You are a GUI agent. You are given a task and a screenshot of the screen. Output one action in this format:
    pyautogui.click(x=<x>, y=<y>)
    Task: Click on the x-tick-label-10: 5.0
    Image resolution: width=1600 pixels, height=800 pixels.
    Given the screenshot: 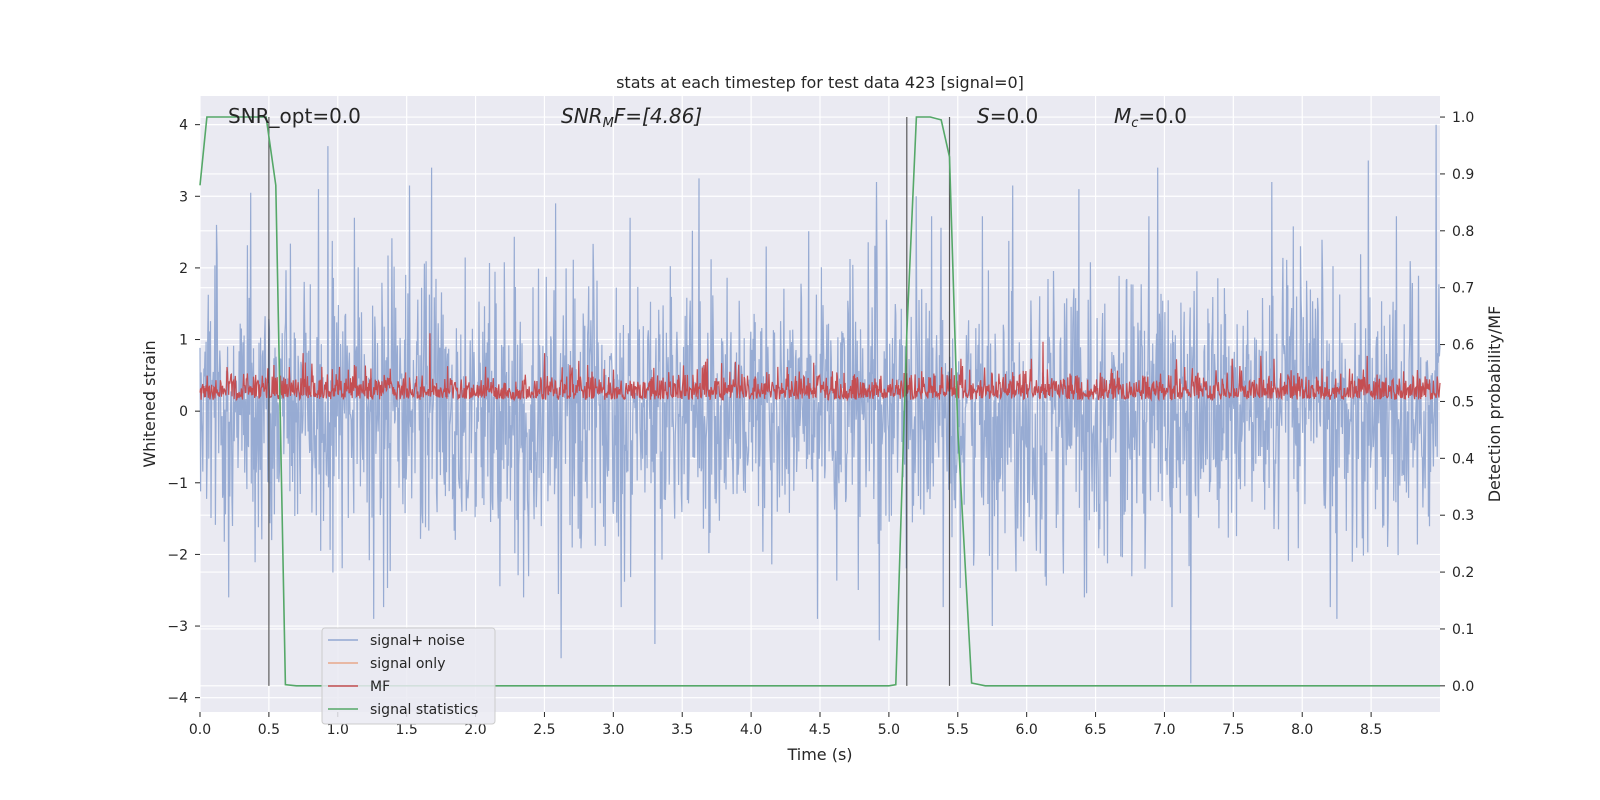 What is the action you would take?
    pyautogui.click(x=889, y=730)
    